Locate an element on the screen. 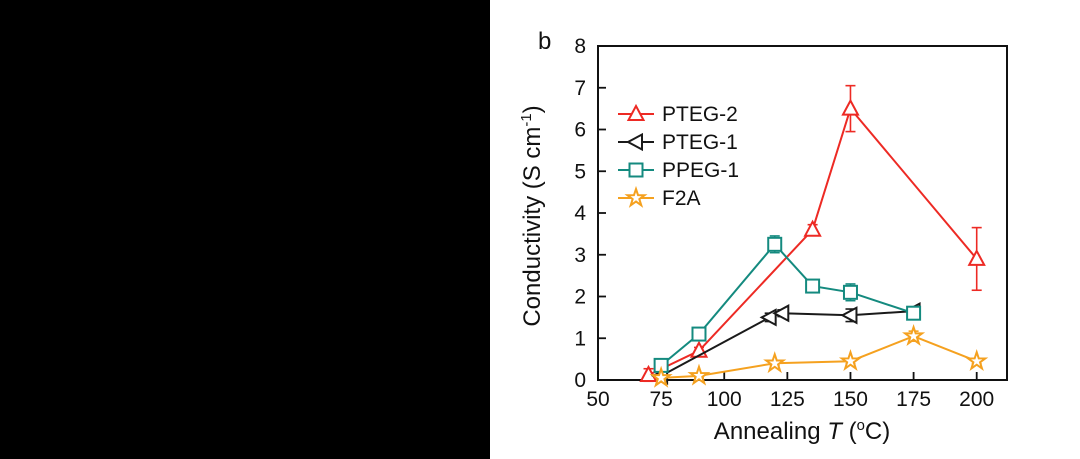 Image resolution: width=1080 pixels, height=459 pixels. legend-label-PTEG-2: PTEG-2 is located at coordinates (700, 114).